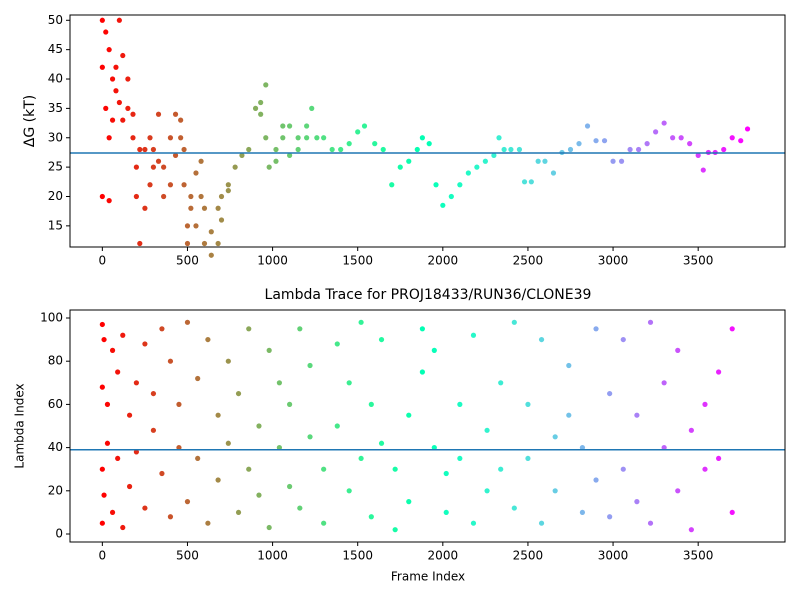  I want to click on chart-title: Lambda Trace for PROJ18433/RUN36/CLONE39, so click(428, 295).